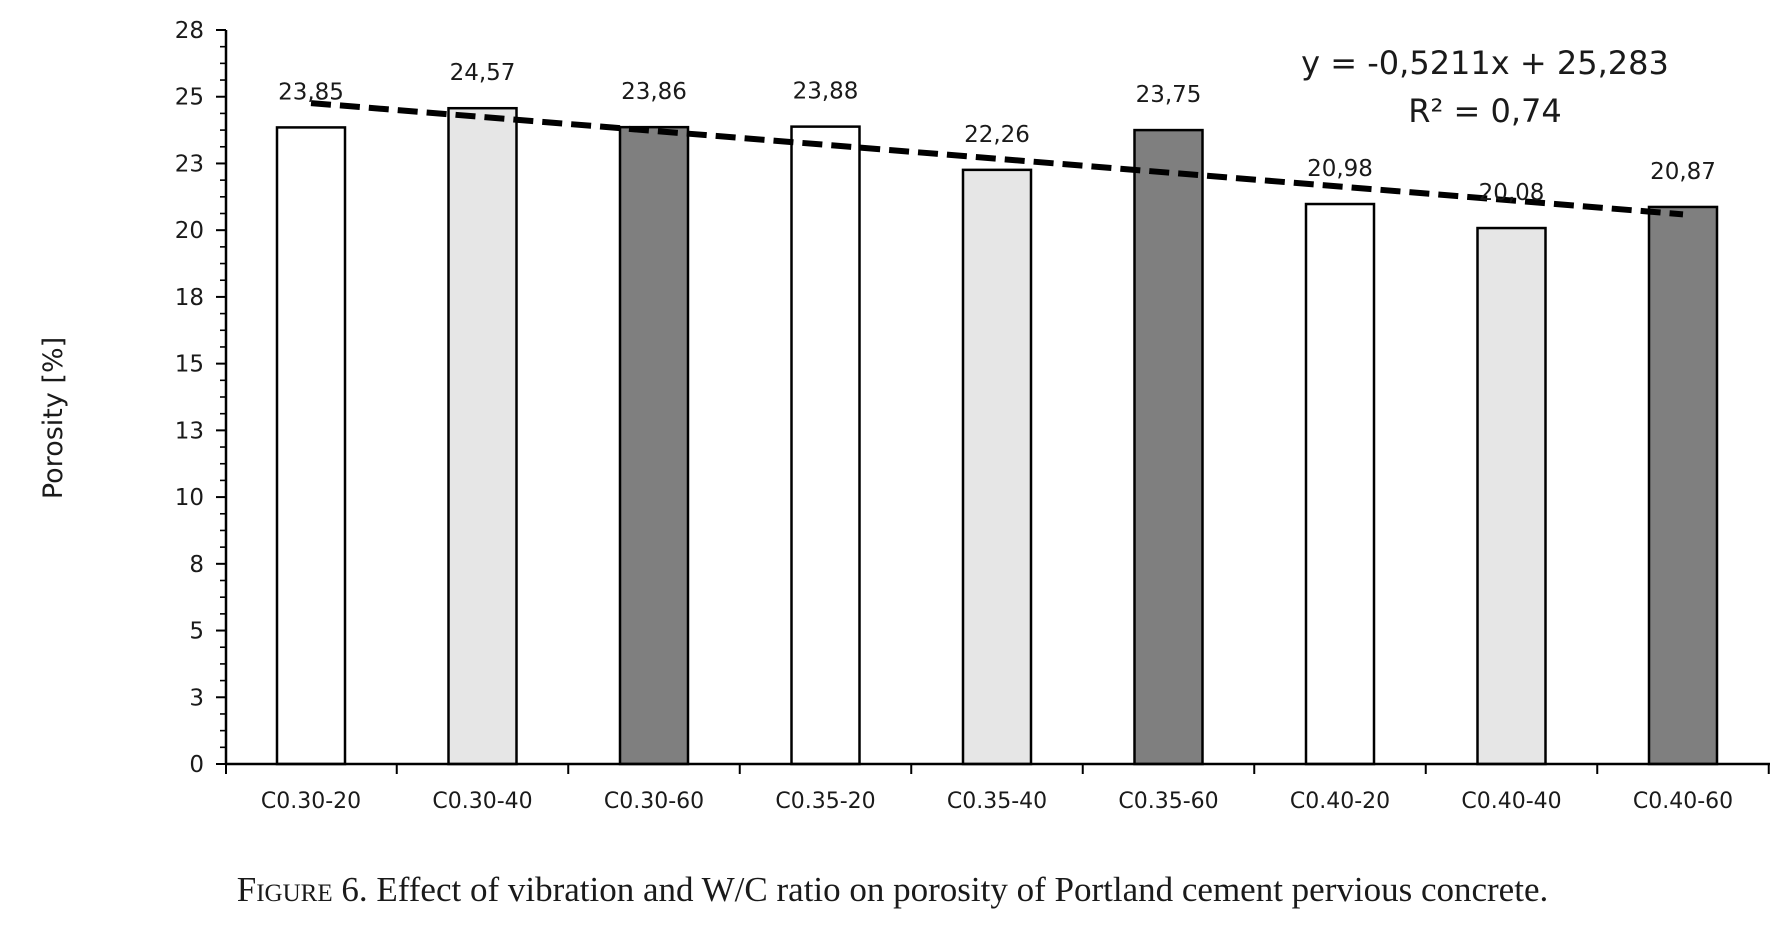  I want to click on trendline, so click(997, 159).